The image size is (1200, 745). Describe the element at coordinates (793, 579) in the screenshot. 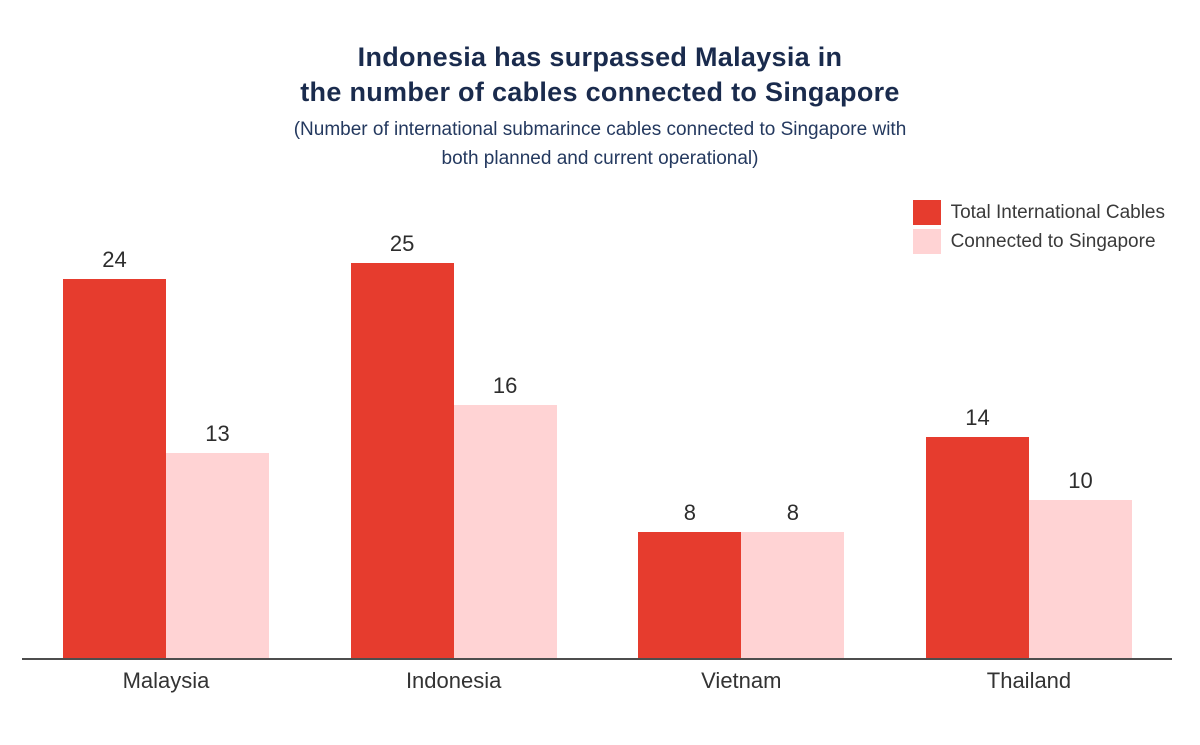

I see `bar-singapore-vietnam: 8` at that location.